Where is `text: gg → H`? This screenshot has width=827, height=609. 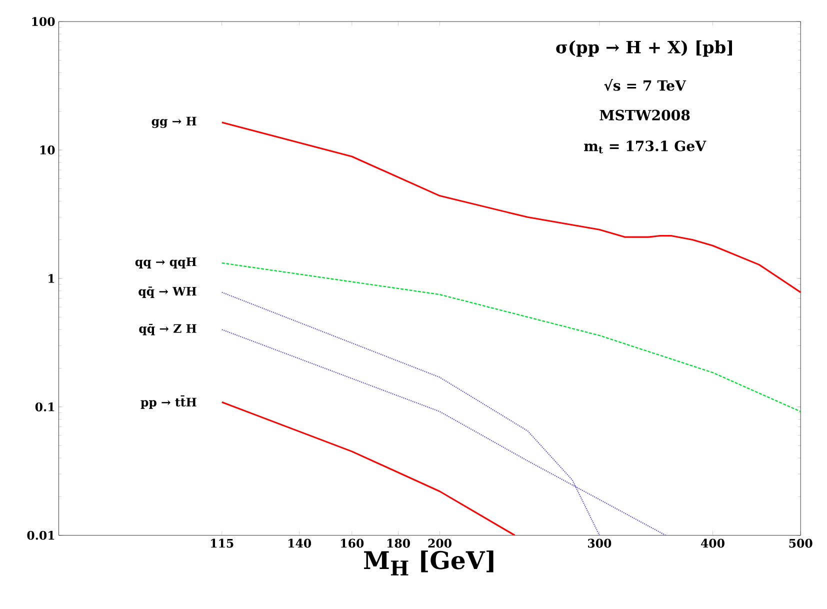
text: gg → H is located at coordinates (174, 122).